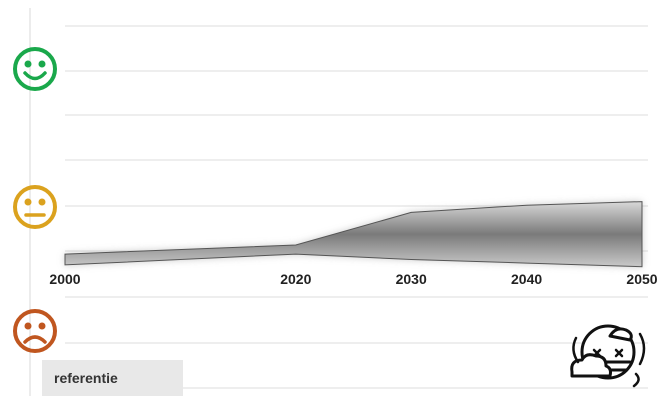 Image resolution: width=660 pixels, height=404 pixels. I want to click on x-tick-label: 2000, so click(64, 279).